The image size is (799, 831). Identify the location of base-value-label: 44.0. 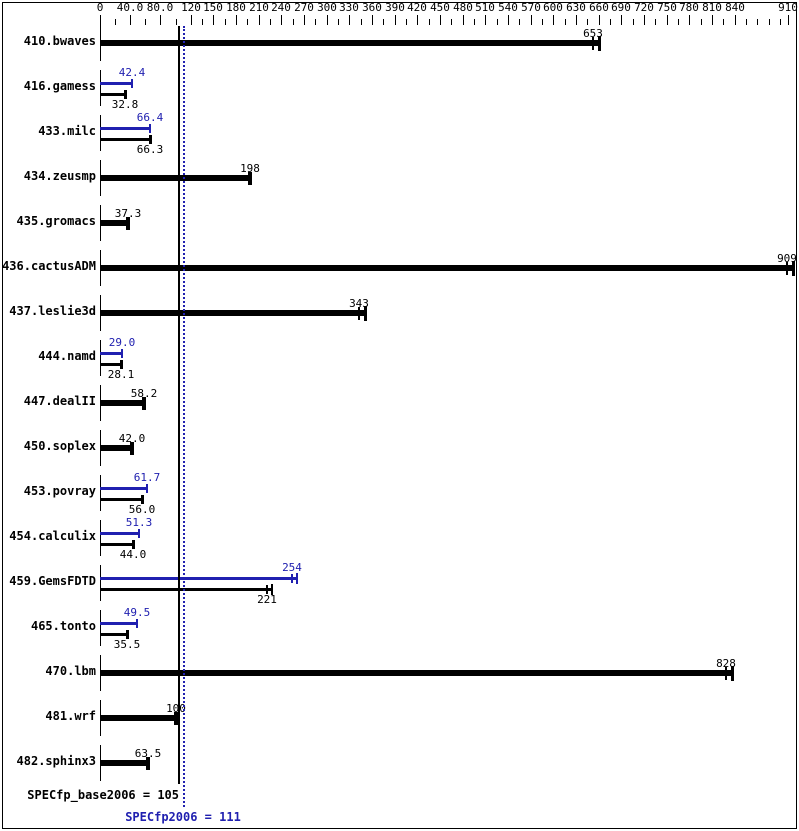
(133, 554).